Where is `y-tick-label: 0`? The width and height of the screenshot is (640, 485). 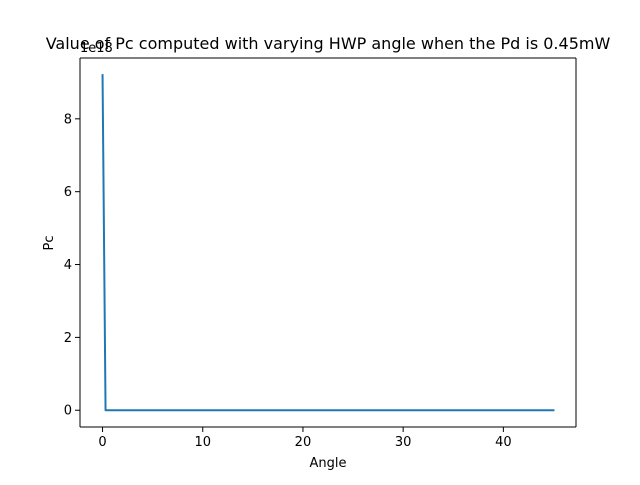
y-tick-label: 0 is located at coordinates (68, 411).